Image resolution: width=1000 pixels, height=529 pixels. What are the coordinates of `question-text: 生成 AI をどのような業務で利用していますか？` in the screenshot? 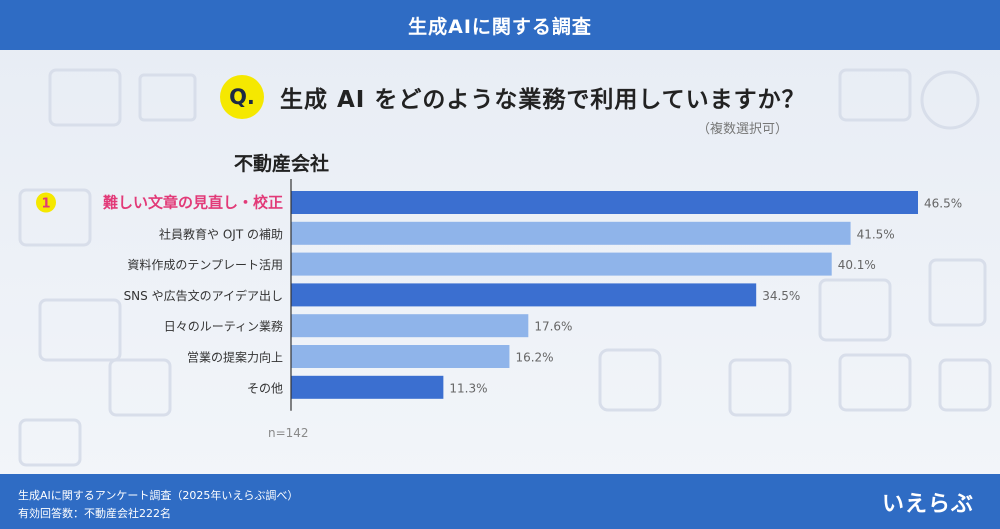 It's located at (543, 100).